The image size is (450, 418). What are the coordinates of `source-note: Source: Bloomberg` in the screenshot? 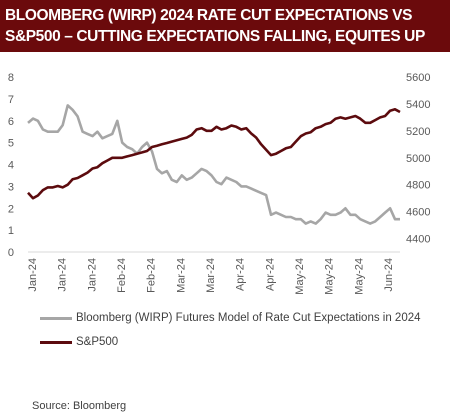 It's located at (79, 406).